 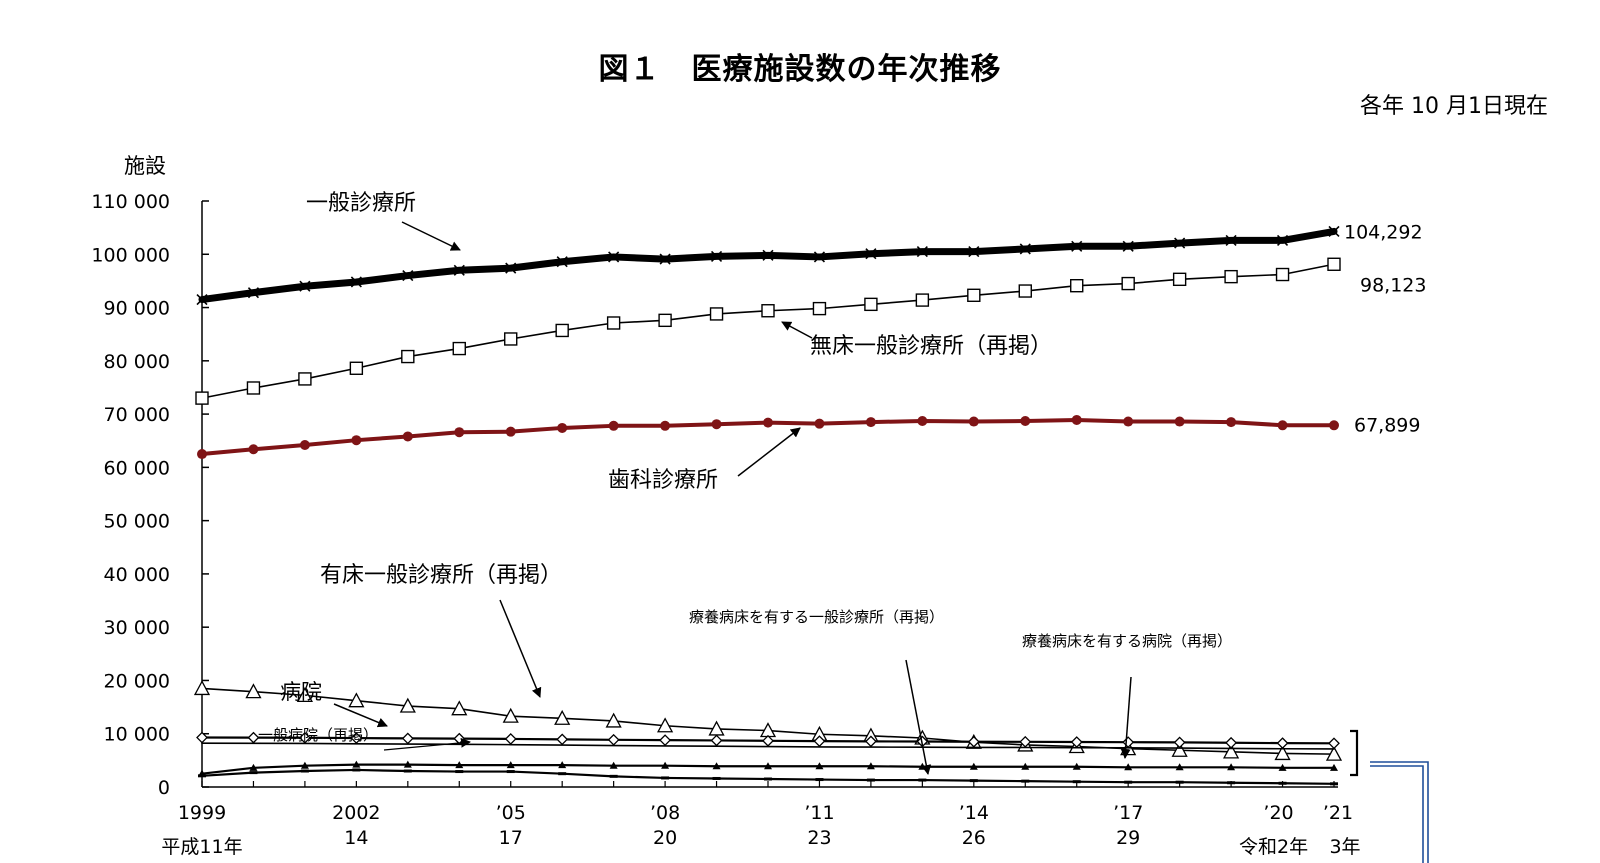 What do you see at coordinates (1383, 232) in the screenshot?
I see `series-end-label: 104,292` at bounding box center [1383, 232].